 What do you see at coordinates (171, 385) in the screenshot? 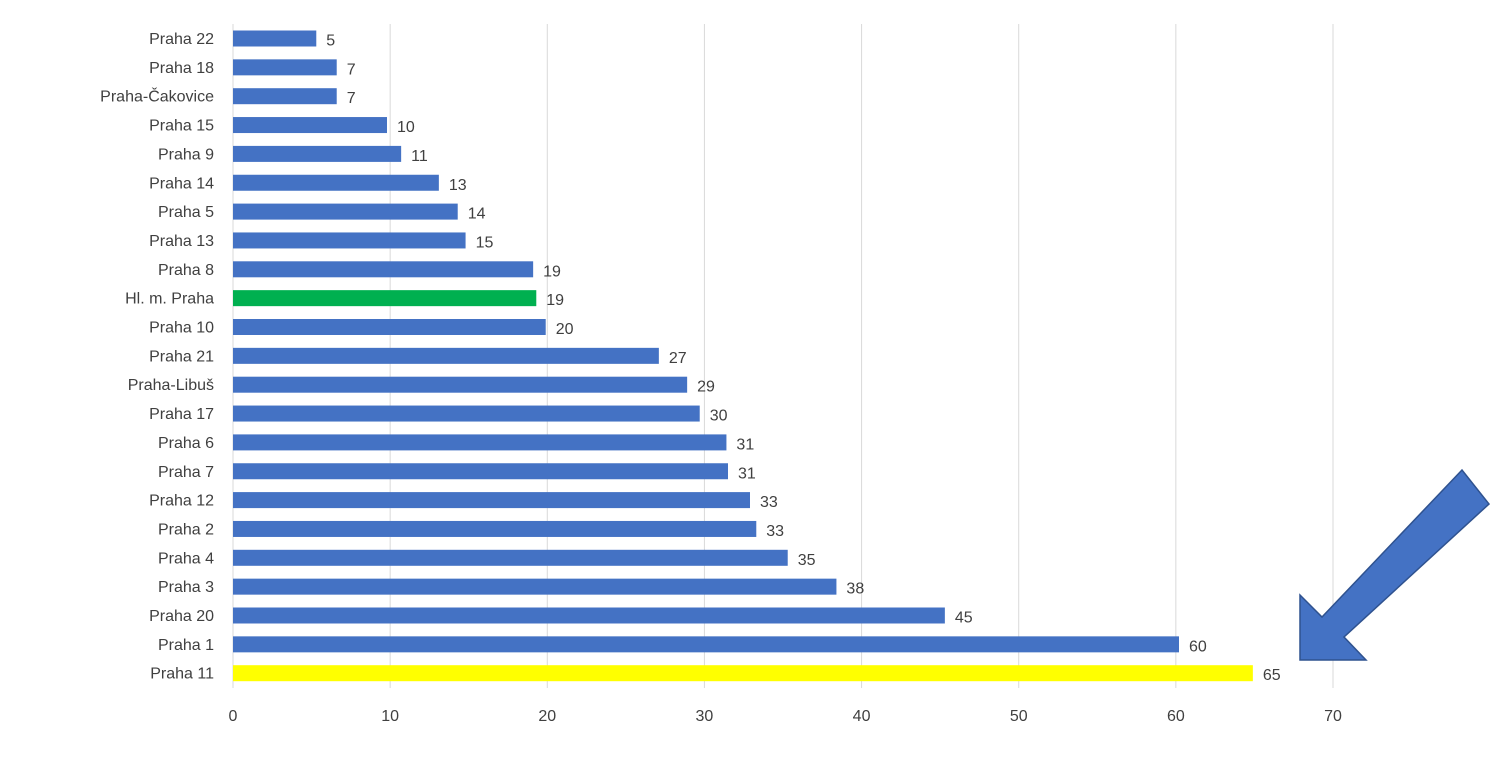
I see `category-label: Praha-Libuš` at bounding box center [171, 385].